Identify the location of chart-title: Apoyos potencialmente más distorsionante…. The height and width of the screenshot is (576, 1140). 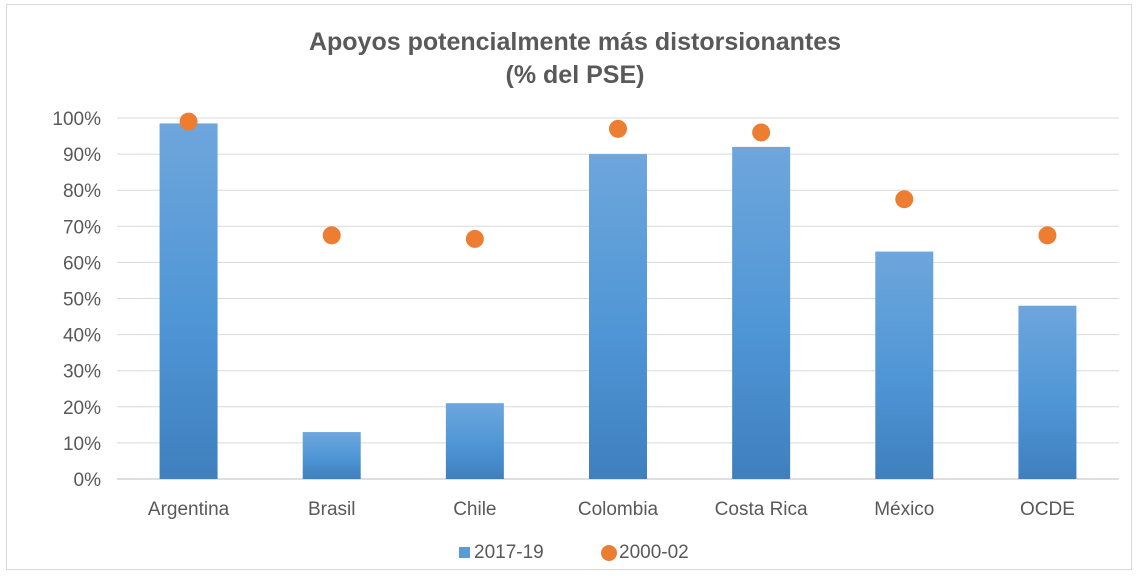
(575, 42).